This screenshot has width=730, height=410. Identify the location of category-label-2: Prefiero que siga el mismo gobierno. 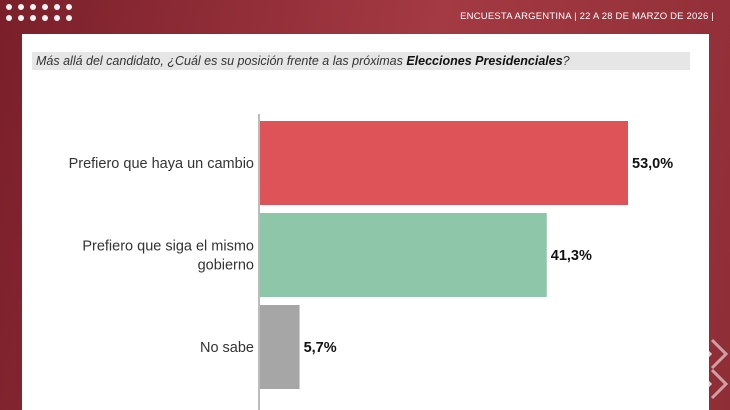
(168, 256).